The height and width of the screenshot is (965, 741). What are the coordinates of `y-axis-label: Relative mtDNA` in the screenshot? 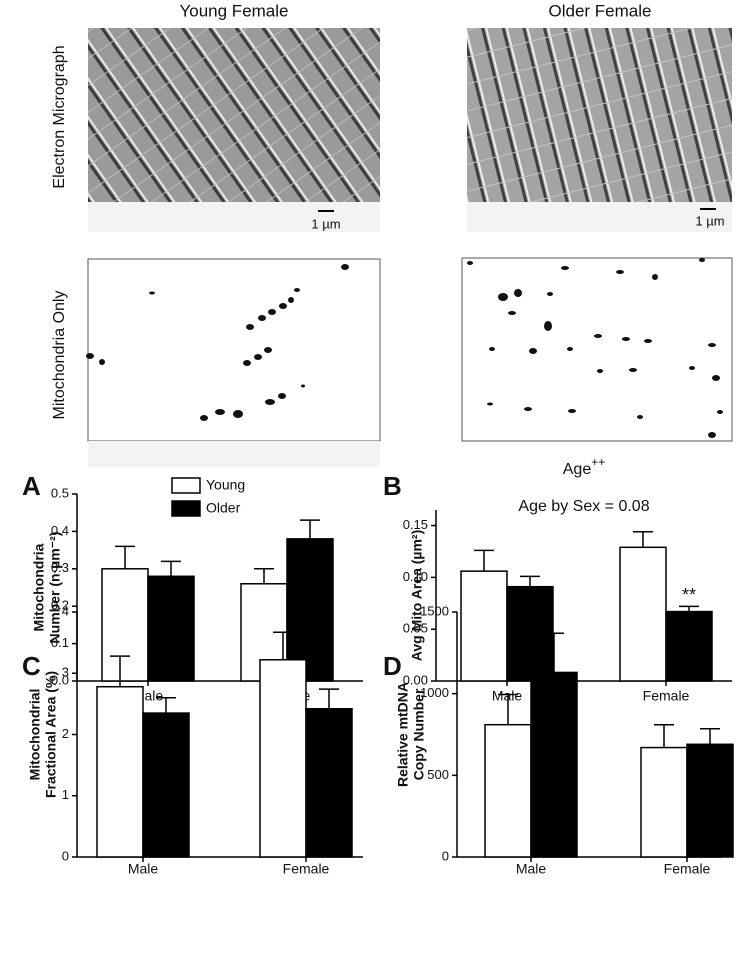 It's located at (403, 734).